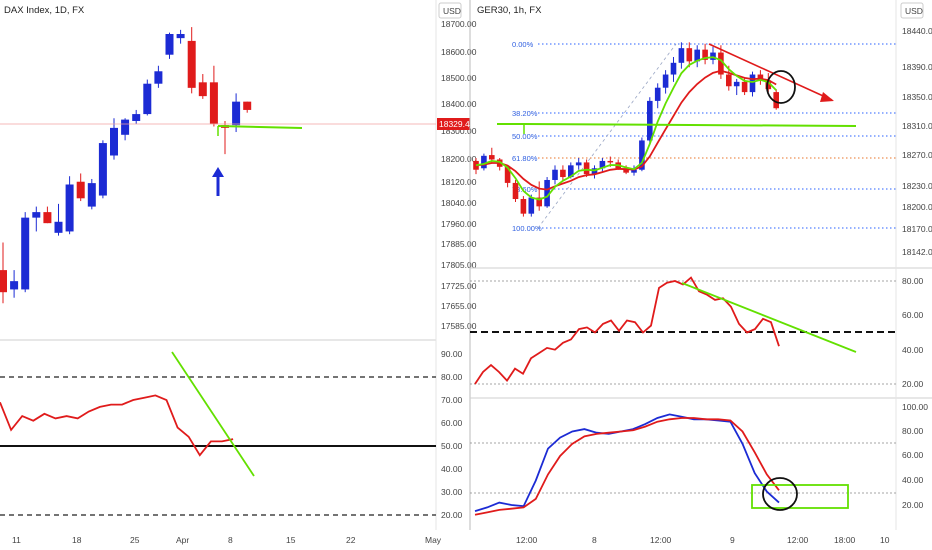  I want to click on right-x-tick-label: 10, so click(885, 540).